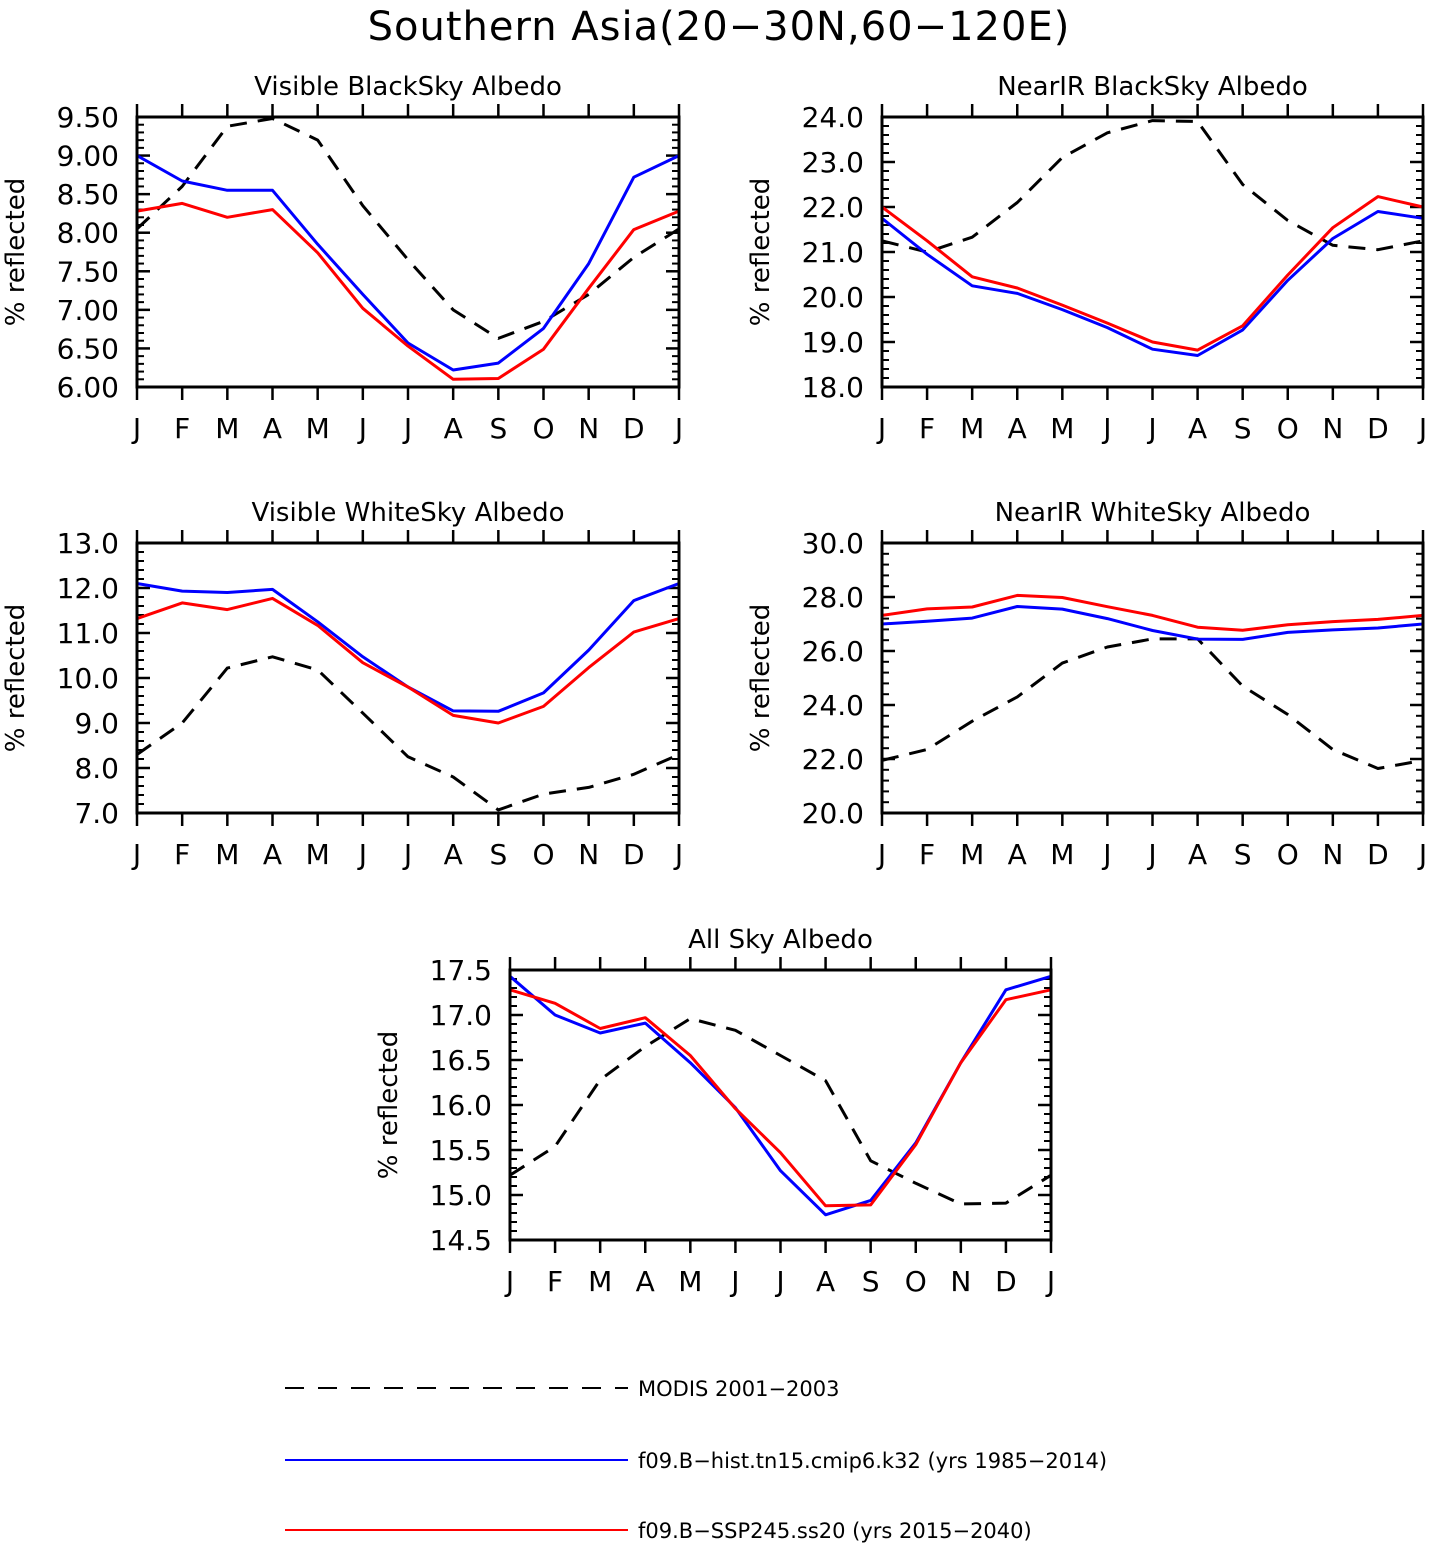  I want to click on y-tick-label: 9.0, so click(96, 723).